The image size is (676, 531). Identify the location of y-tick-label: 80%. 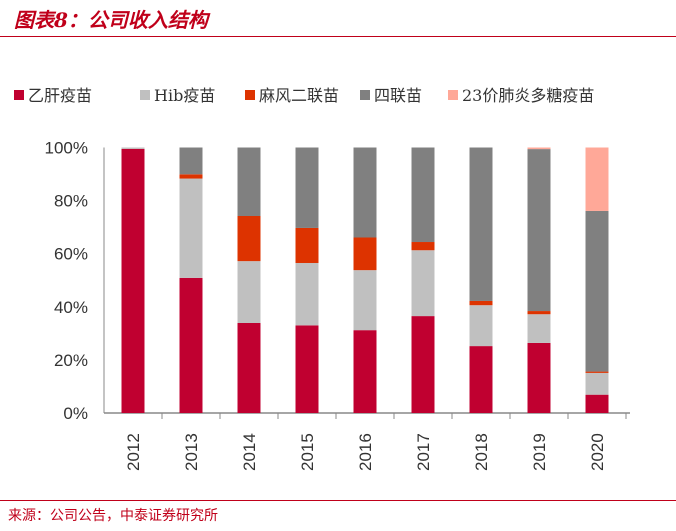
(71, 201).